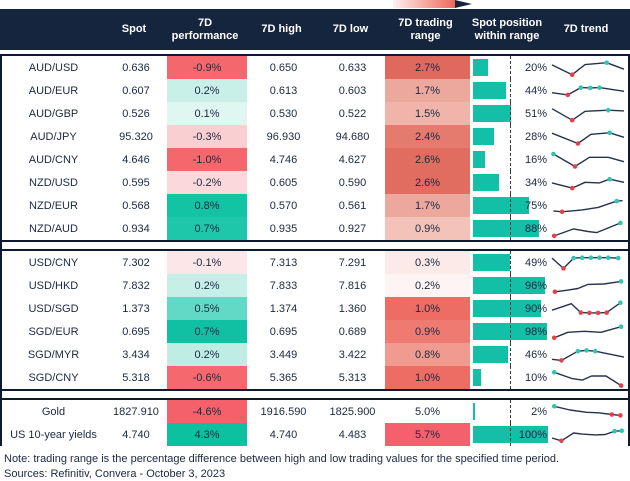 This screenshot has width=630, height=481. What do you see at coordinates (315, 308) in the screenshot?
I see `table-row: USD/SGD 1.373 0.5% 1.374 1.360 1.0% 90%` at bounding box center [315, 308].